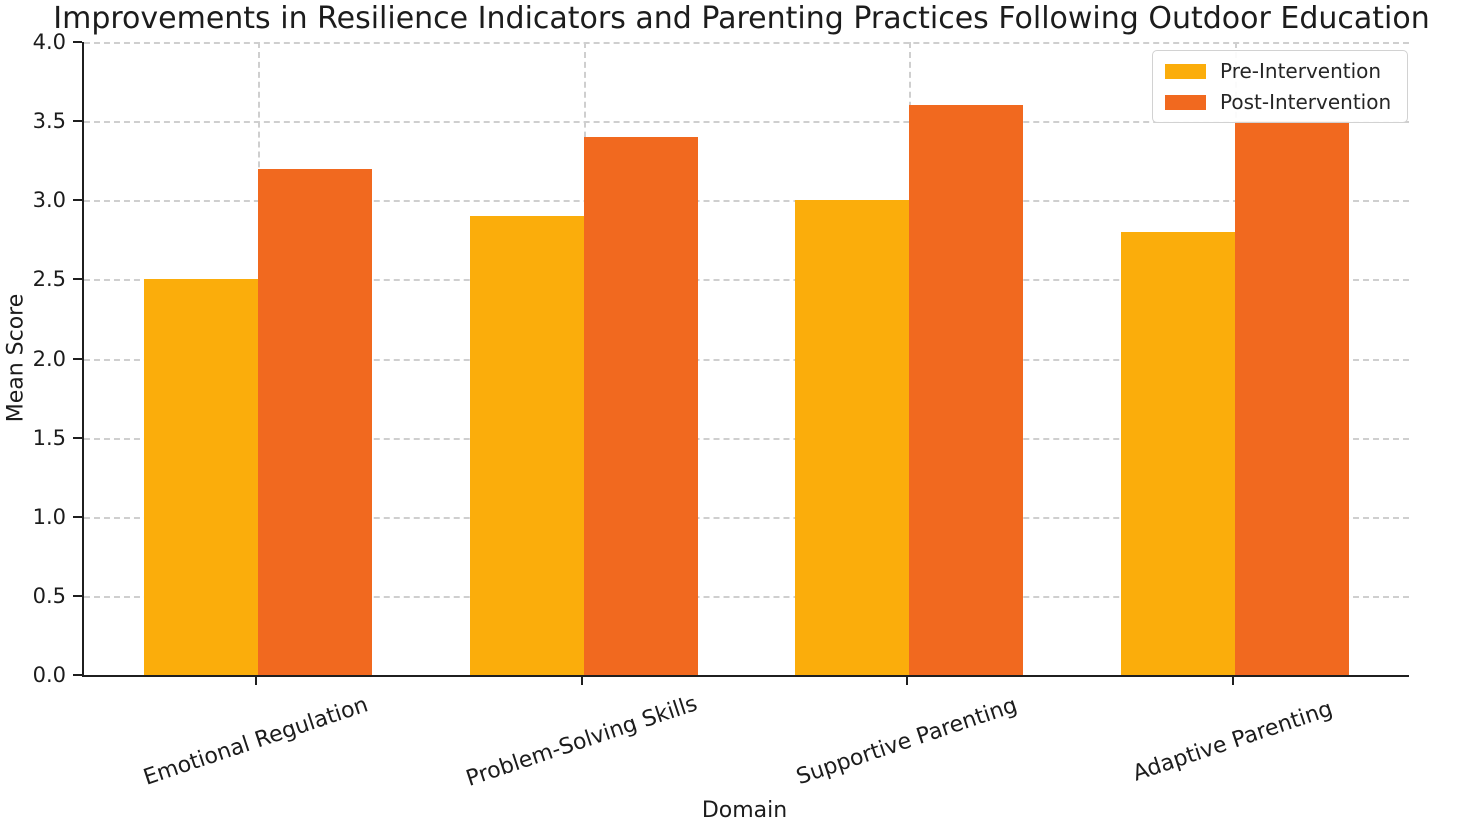  Describe the element at coordinates (746, 122) in the screenshot. I see `gridline-y-3.5` at that location.